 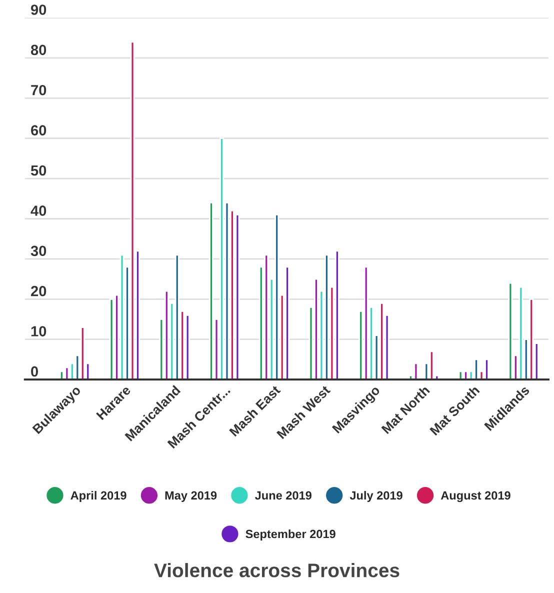 What do you see at coordinates (38, 130) in the screenshot?
I see `y-tick-label: 60` at bounding box center [38, 130].